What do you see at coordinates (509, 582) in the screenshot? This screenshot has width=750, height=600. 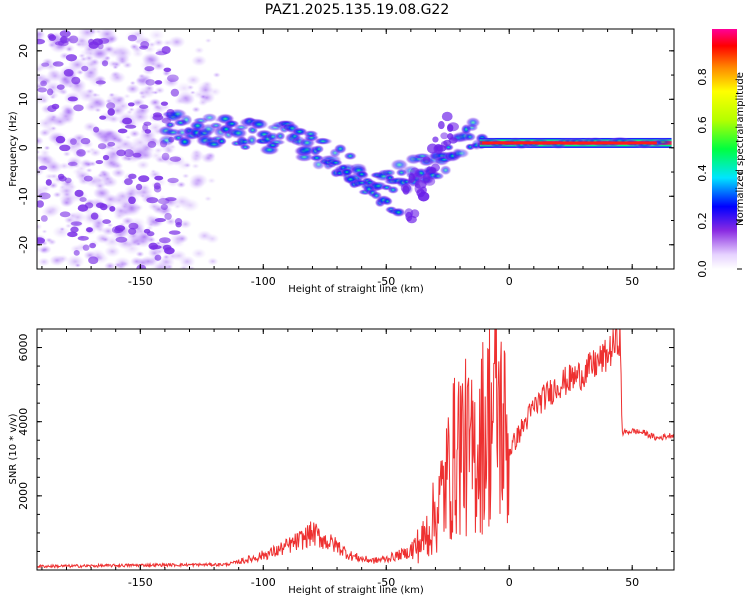 I see `snr-x-tick-label-3: 0` at bounding box center [509, 582].